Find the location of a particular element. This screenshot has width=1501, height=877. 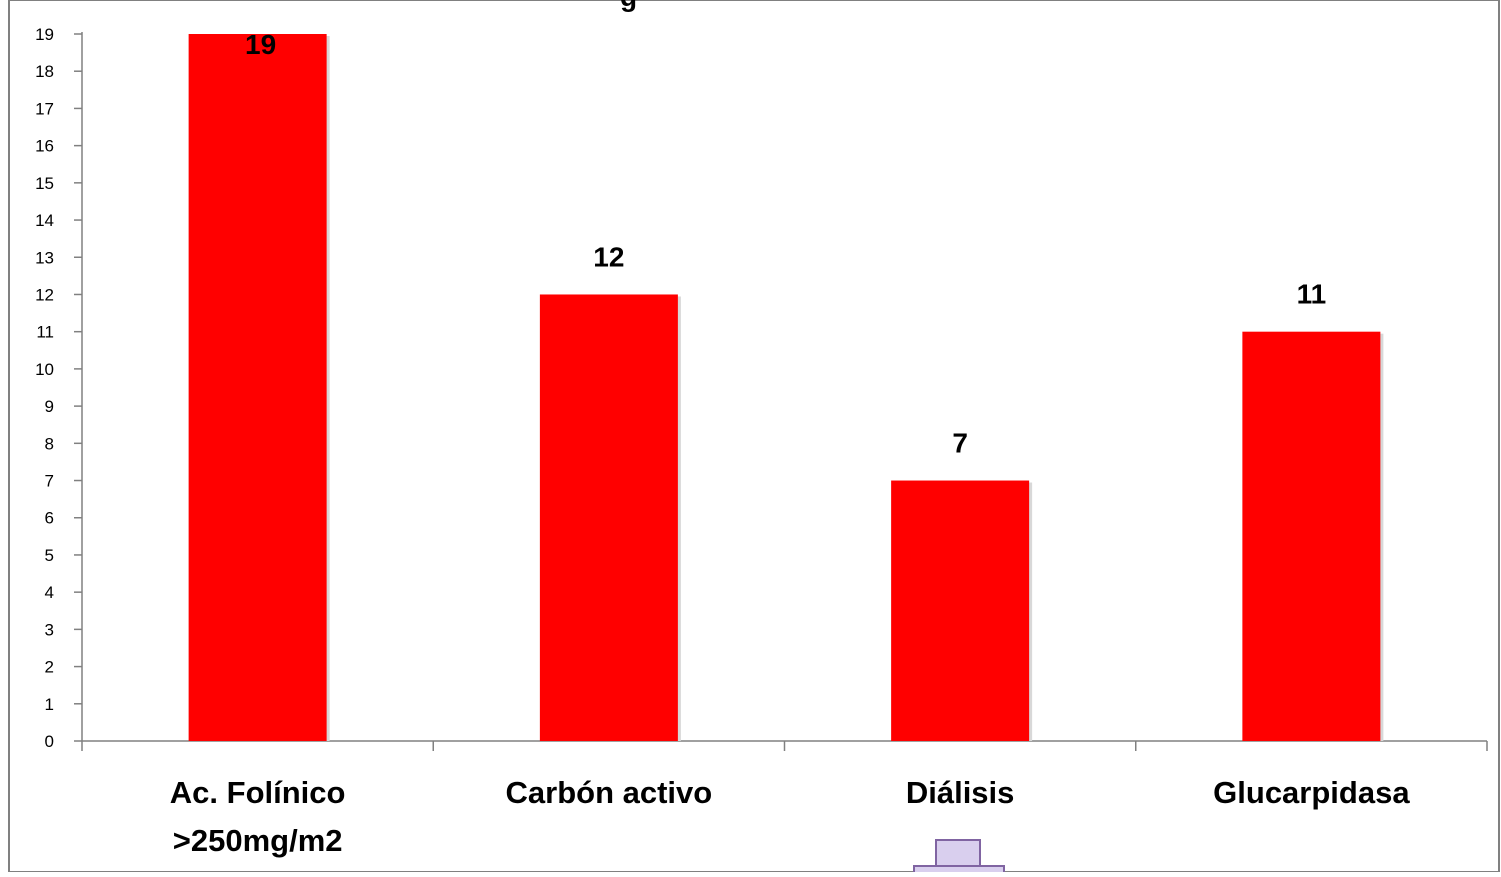

y-tick-label: 3 is located at coordinates (49, 629).